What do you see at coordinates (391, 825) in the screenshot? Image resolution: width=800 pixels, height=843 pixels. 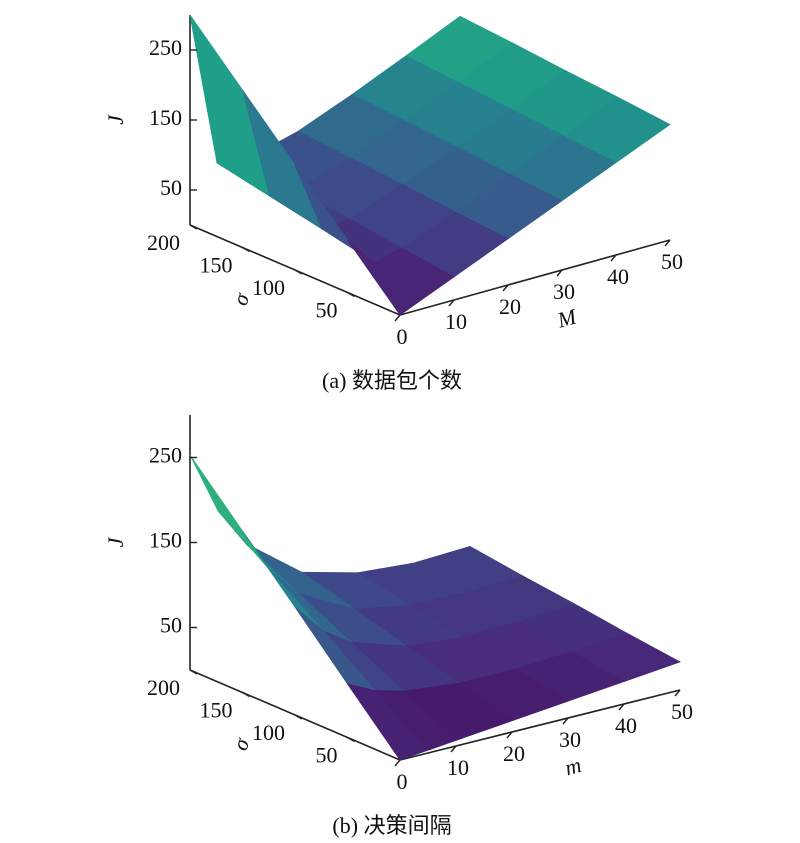 I see `caption: (b) 决策间隔` at bounding box center [391, 825].